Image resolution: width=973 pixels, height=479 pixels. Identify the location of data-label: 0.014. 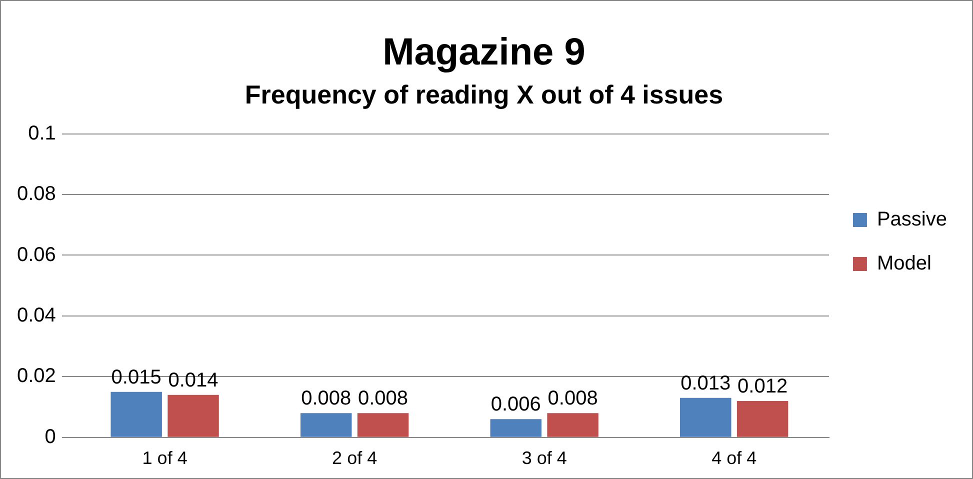
(193, 380).